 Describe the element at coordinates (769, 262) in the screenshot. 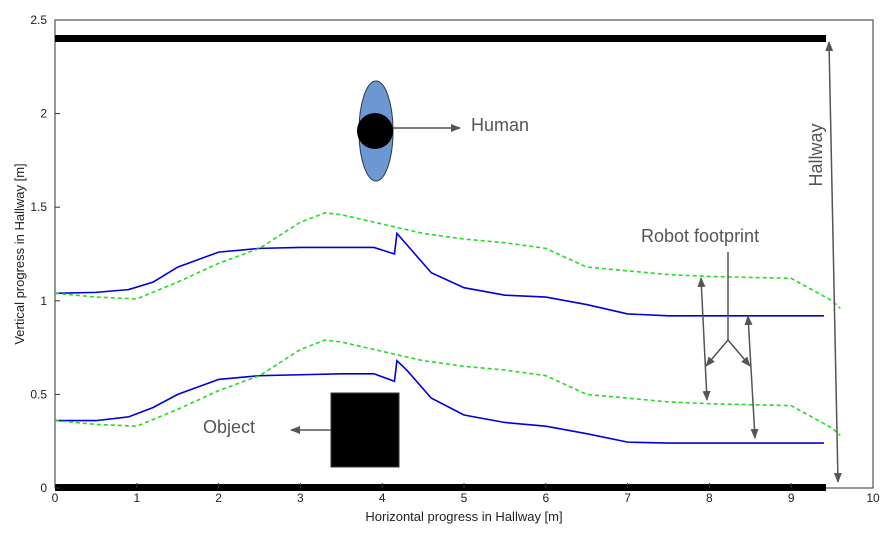

I see `footprint-arrows` at that location.